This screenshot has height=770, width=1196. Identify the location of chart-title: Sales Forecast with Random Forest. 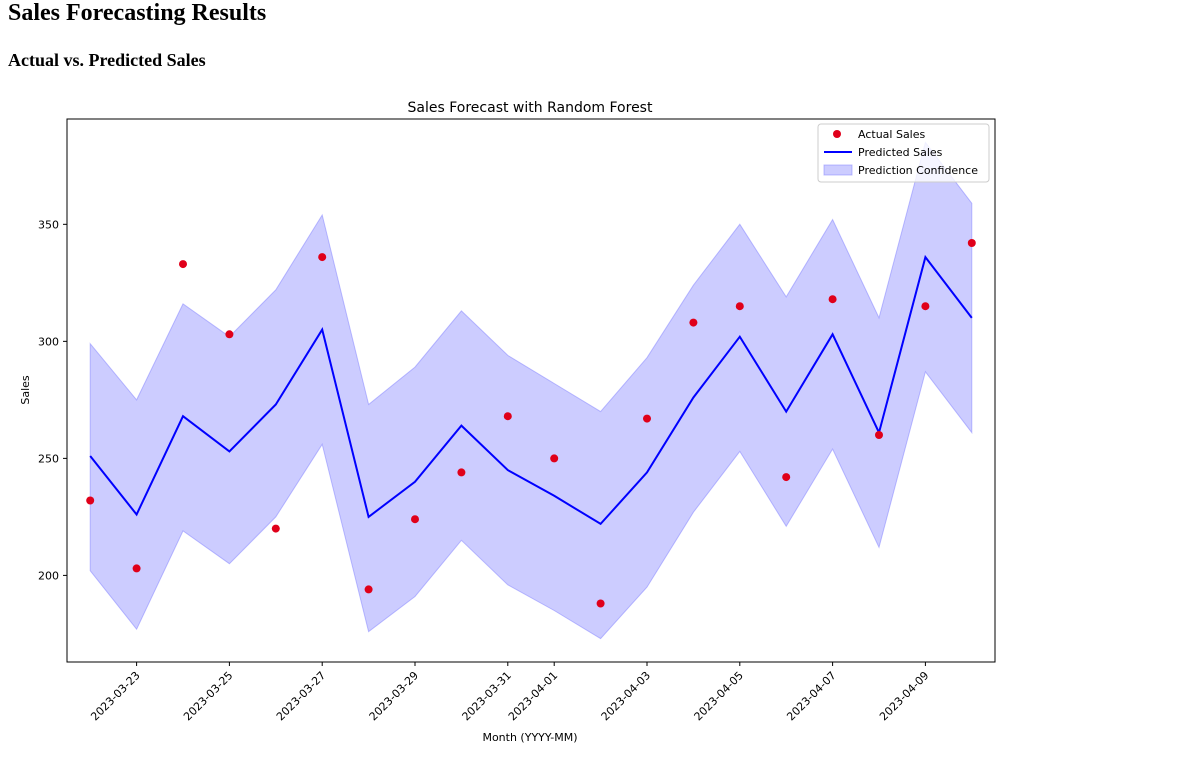
(530, 108).